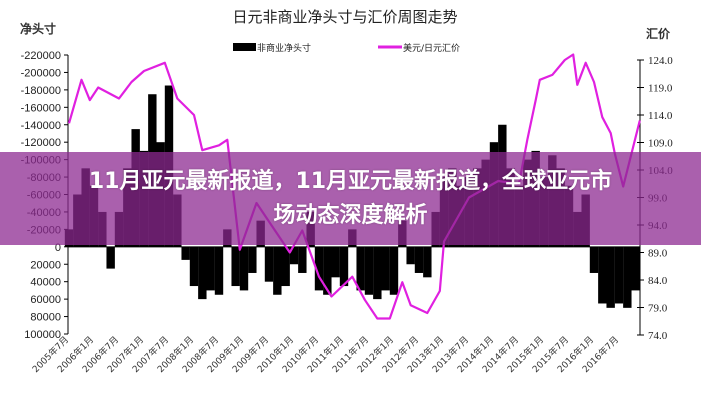 The image size is (701, 400). I want to click on left-tick-label: 20000, so click(45, 265).